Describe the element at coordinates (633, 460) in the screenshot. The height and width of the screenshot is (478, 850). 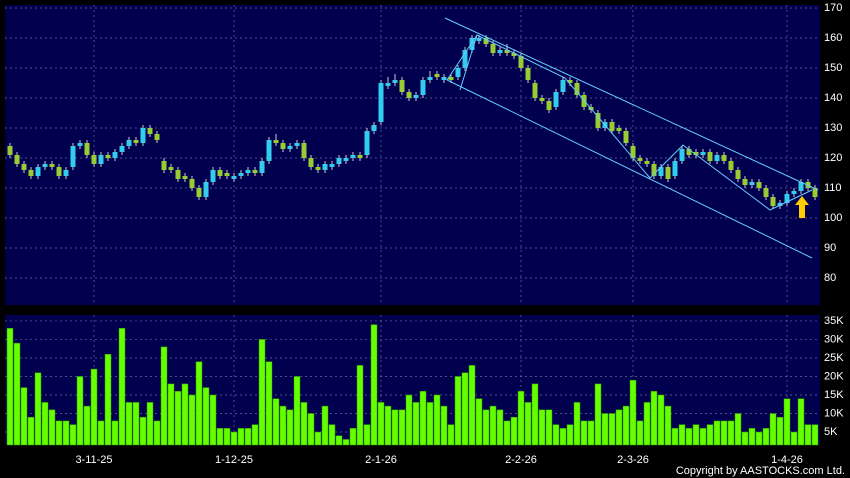
I see `x-tick-label: 2-3-26` at that location.